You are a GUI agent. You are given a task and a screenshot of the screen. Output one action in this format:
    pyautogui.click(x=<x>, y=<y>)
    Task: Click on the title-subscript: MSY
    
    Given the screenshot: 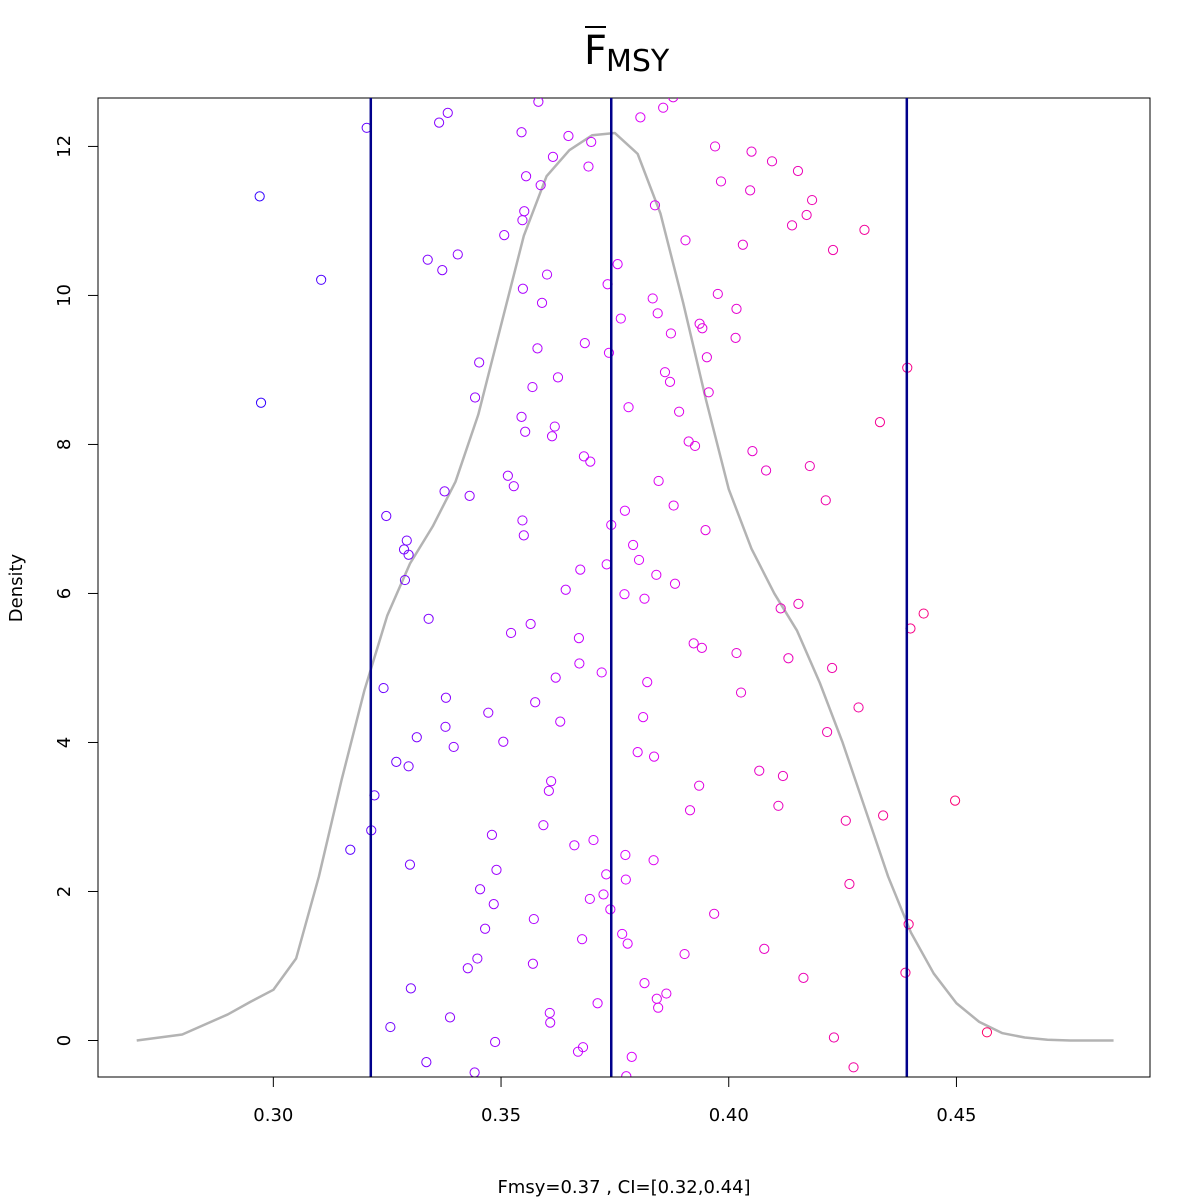 What is the action you would take?
    pyautogui.click(x=638, y=61)
    